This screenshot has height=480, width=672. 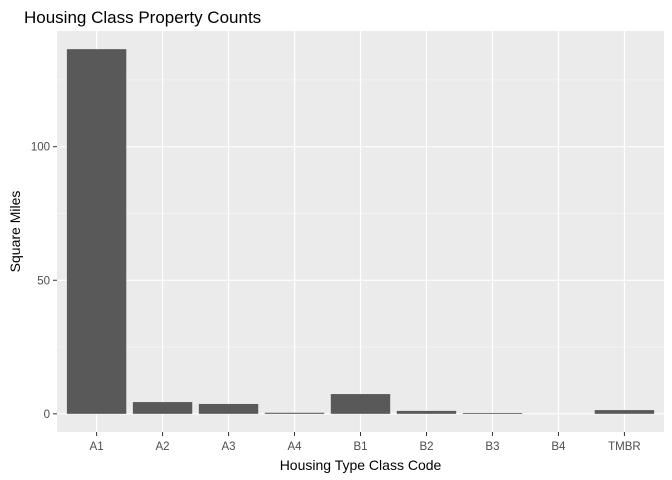 What do you see at coordinates (40, 148) in the screenshot?
I see `y-tick-label: 100` at bounding box center [40, 148].